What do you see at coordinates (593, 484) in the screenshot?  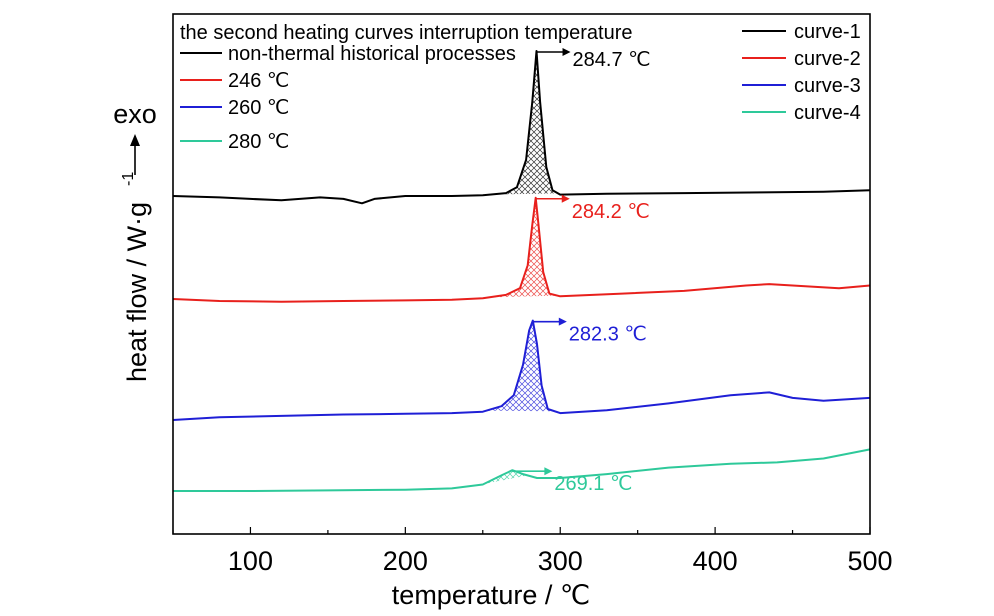 I see `peak-label-curve-4: 269.1 ℃` at bounding box center [593, 484].